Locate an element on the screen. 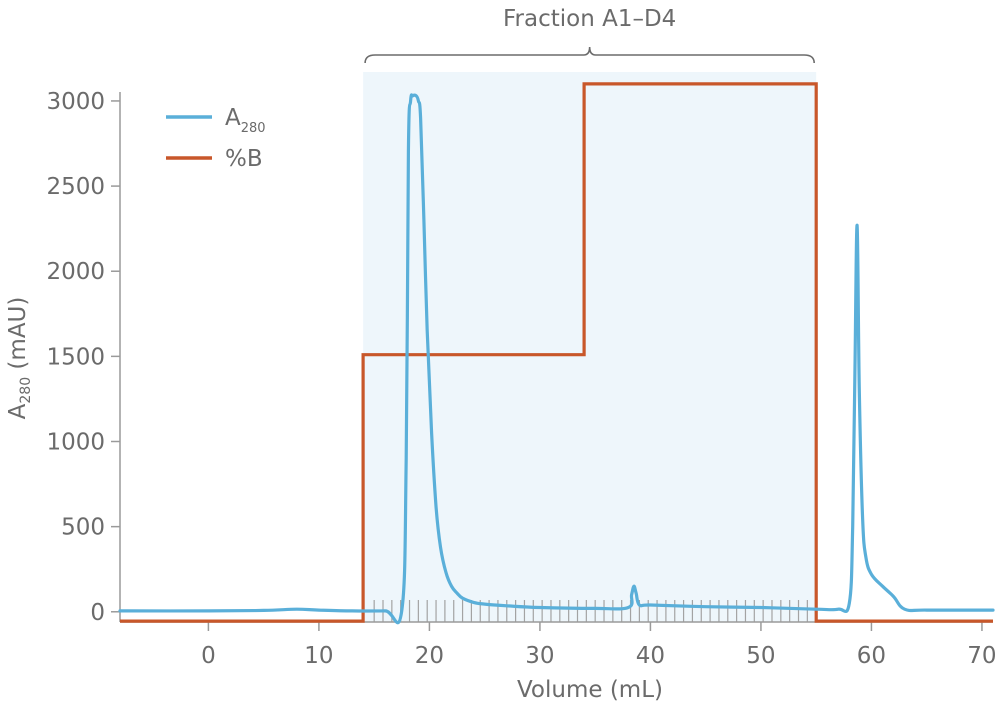  x-tick-label: 70 is located at coordinates (981, 656).